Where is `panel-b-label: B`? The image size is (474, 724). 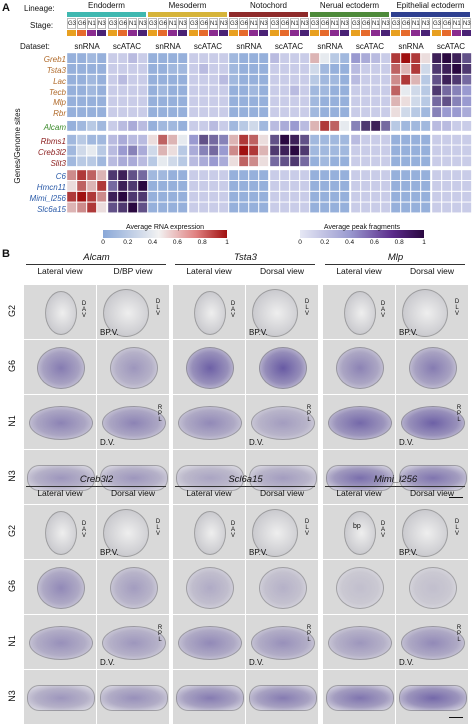 panel-b-label: B is located at coordinates (6, 254).